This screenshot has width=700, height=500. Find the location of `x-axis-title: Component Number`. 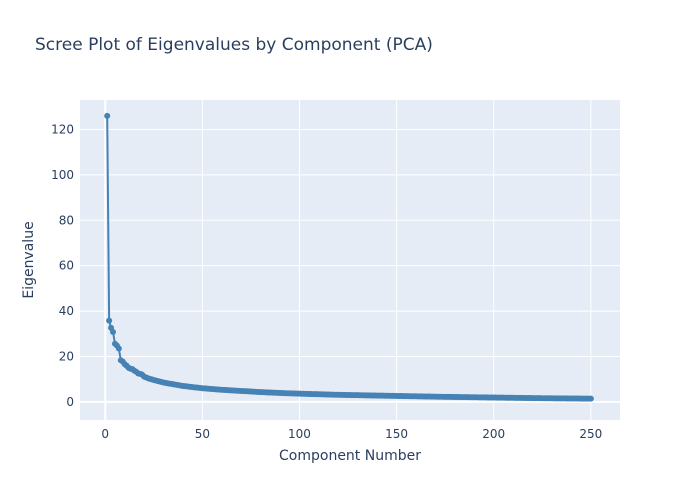

x-axis-title: Component Number is located at coordinates (350, 456).